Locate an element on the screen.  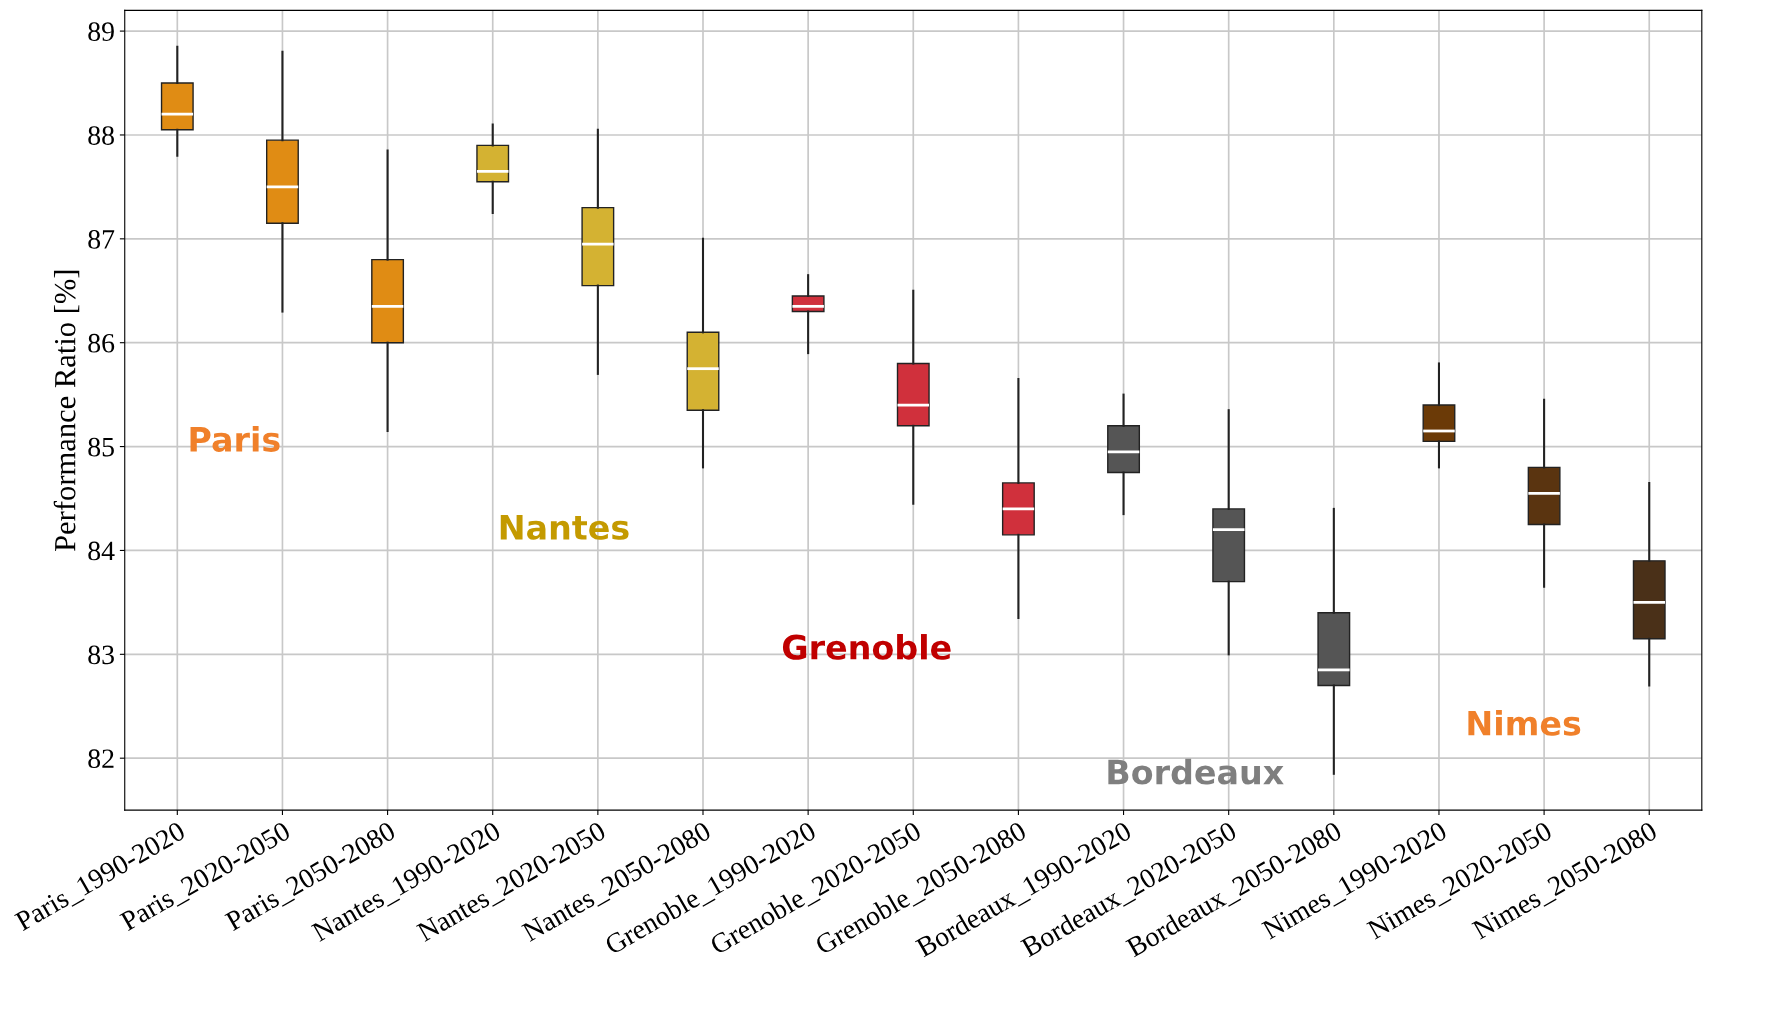
y-tick-label: 89 is located at coordinates (101, 32).